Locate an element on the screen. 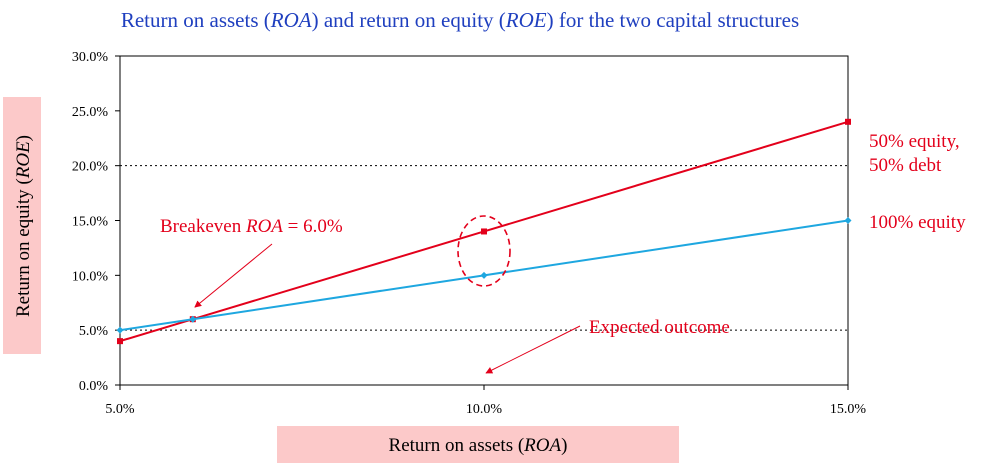 The height and width of the screenshot is (475, 992). breakeven-annotation-part: Breakeven is located at coordinates (203, 226).